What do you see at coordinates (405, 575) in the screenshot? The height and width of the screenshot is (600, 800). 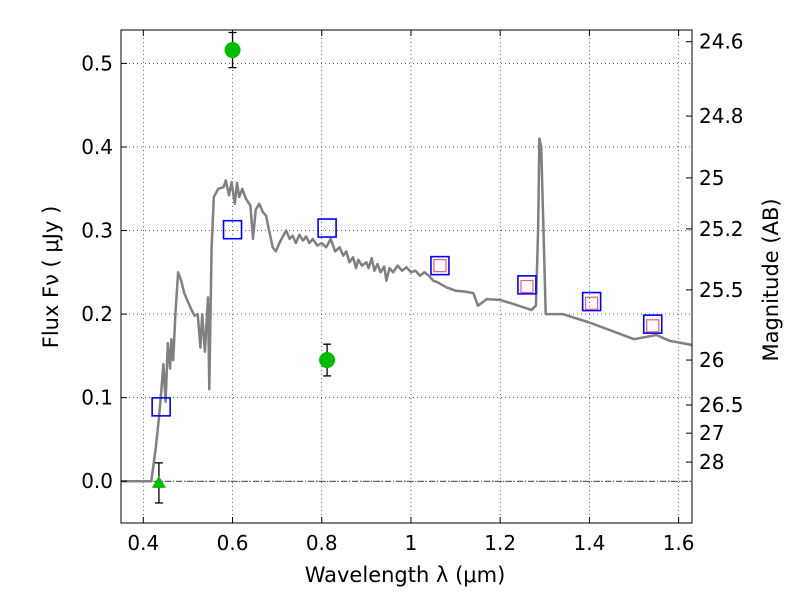 I see `x-axis-label: Wavelength λ (μm)` at bounding box center [405, 575].